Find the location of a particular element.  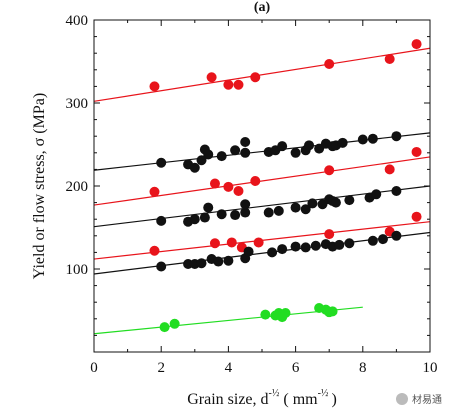

panel-label: (a) is located at coordinates (262, 7).